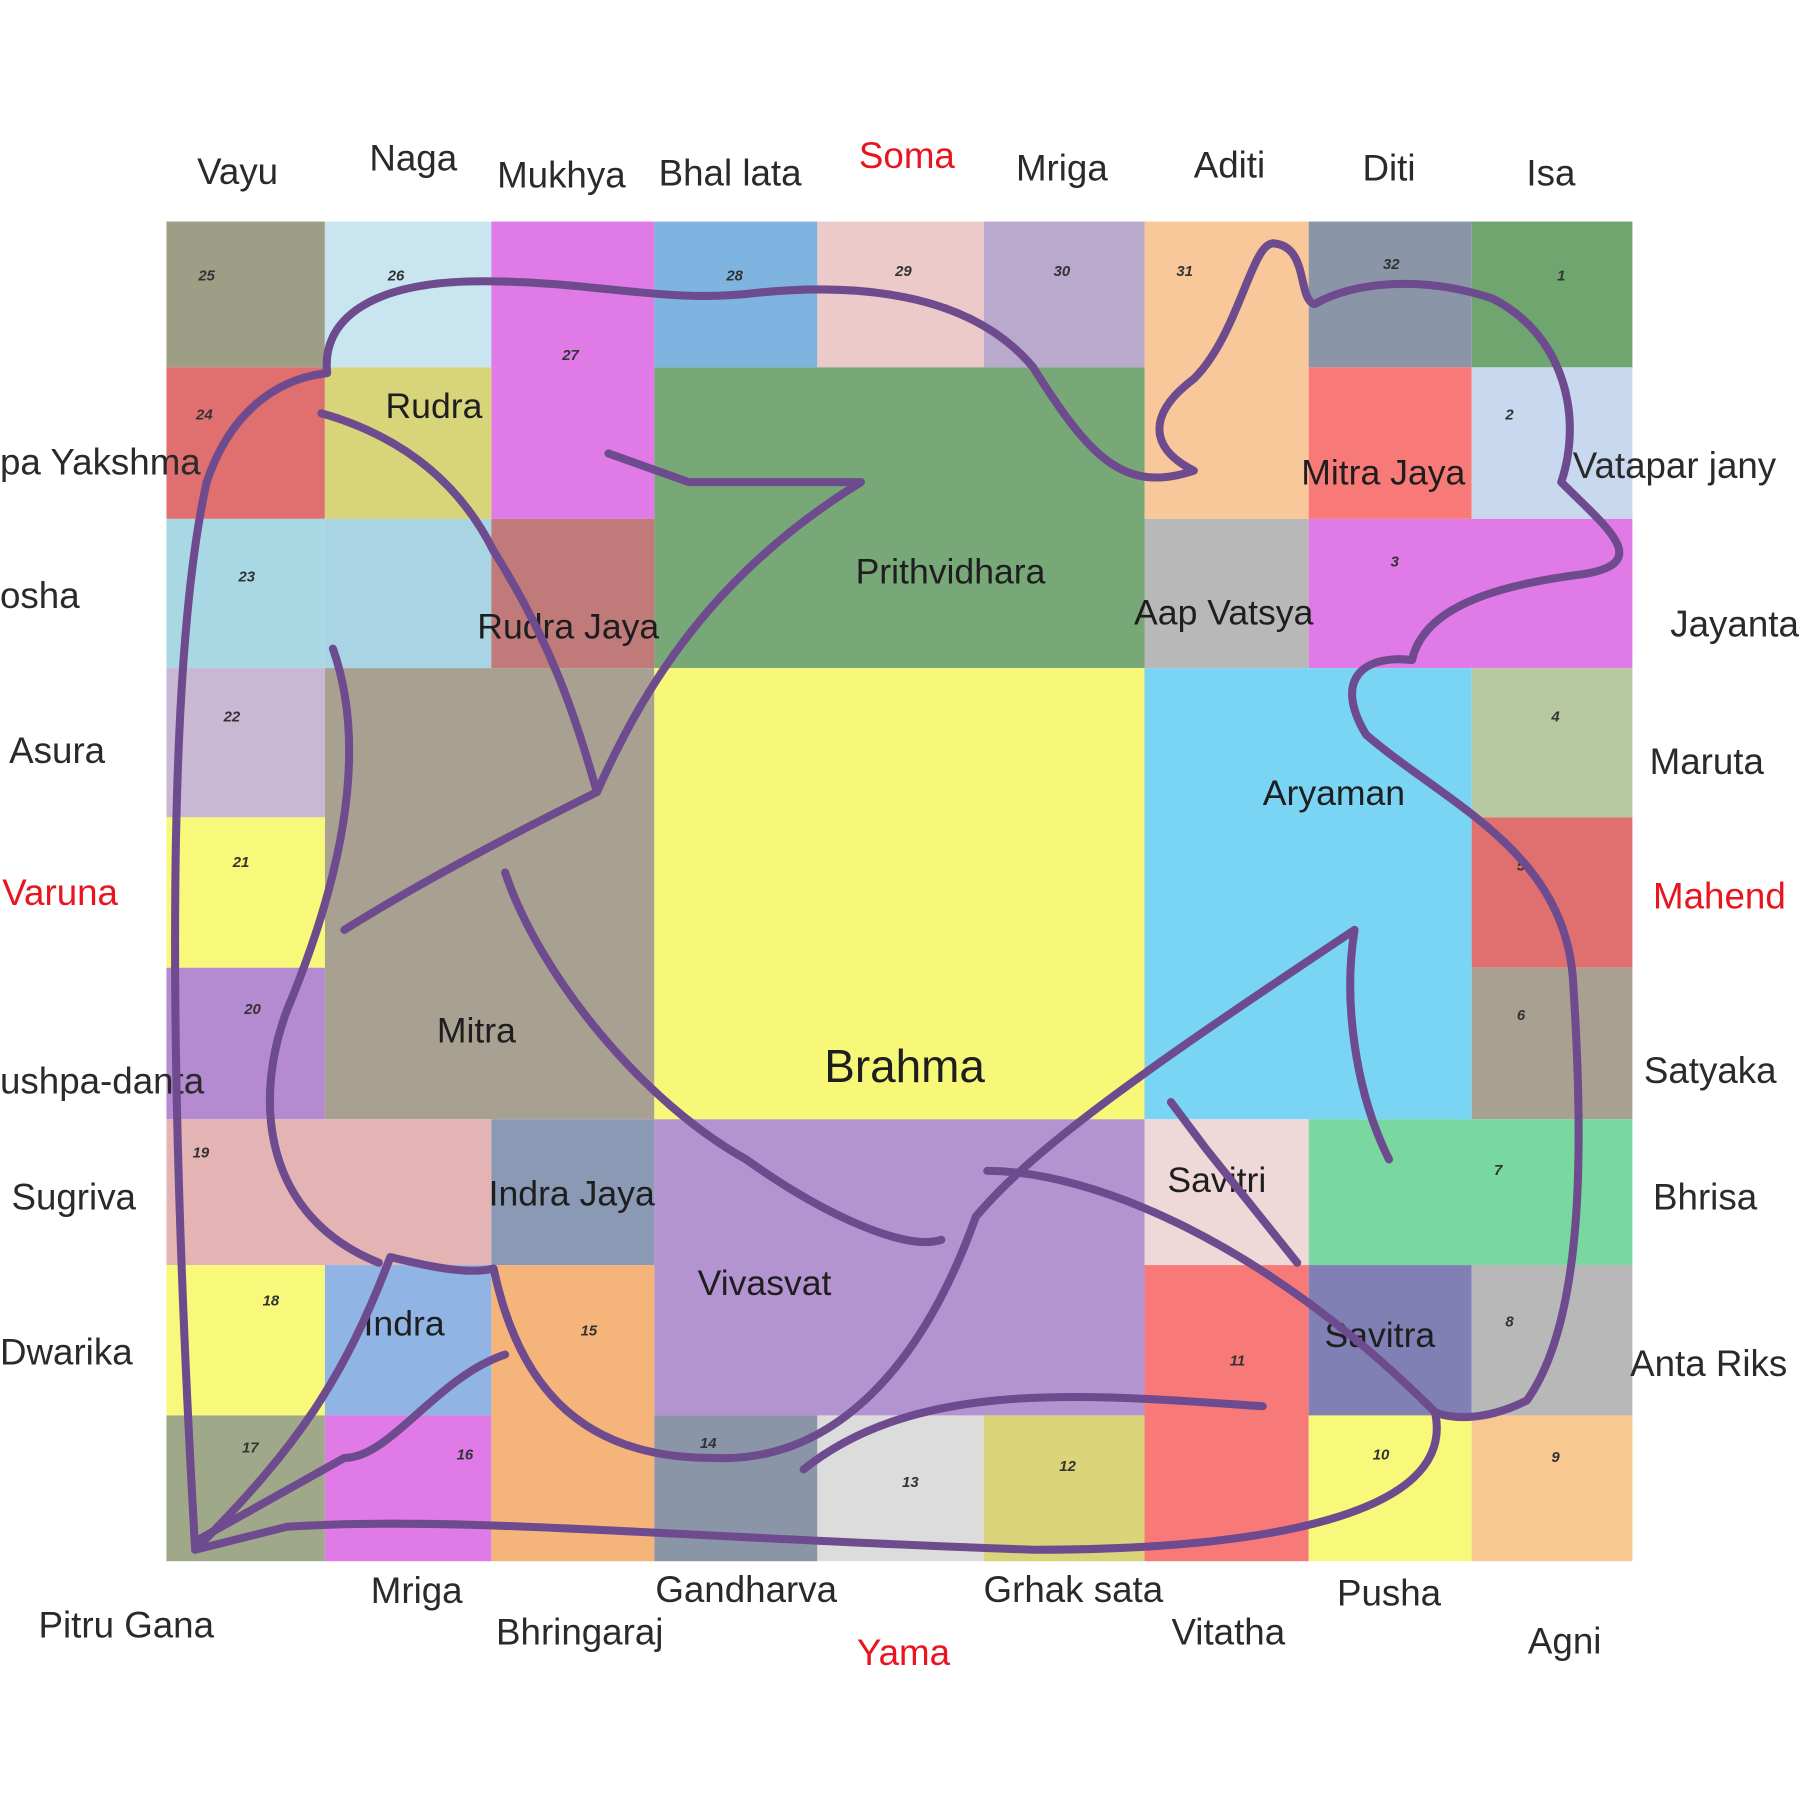 Image resolution: width=1800 pixels, height=1800 pixels. What do you see at coordinates (568, 626) in the screenshot?
I see `cell-label: Rudra Jaya` at bounding box center [568, 626].